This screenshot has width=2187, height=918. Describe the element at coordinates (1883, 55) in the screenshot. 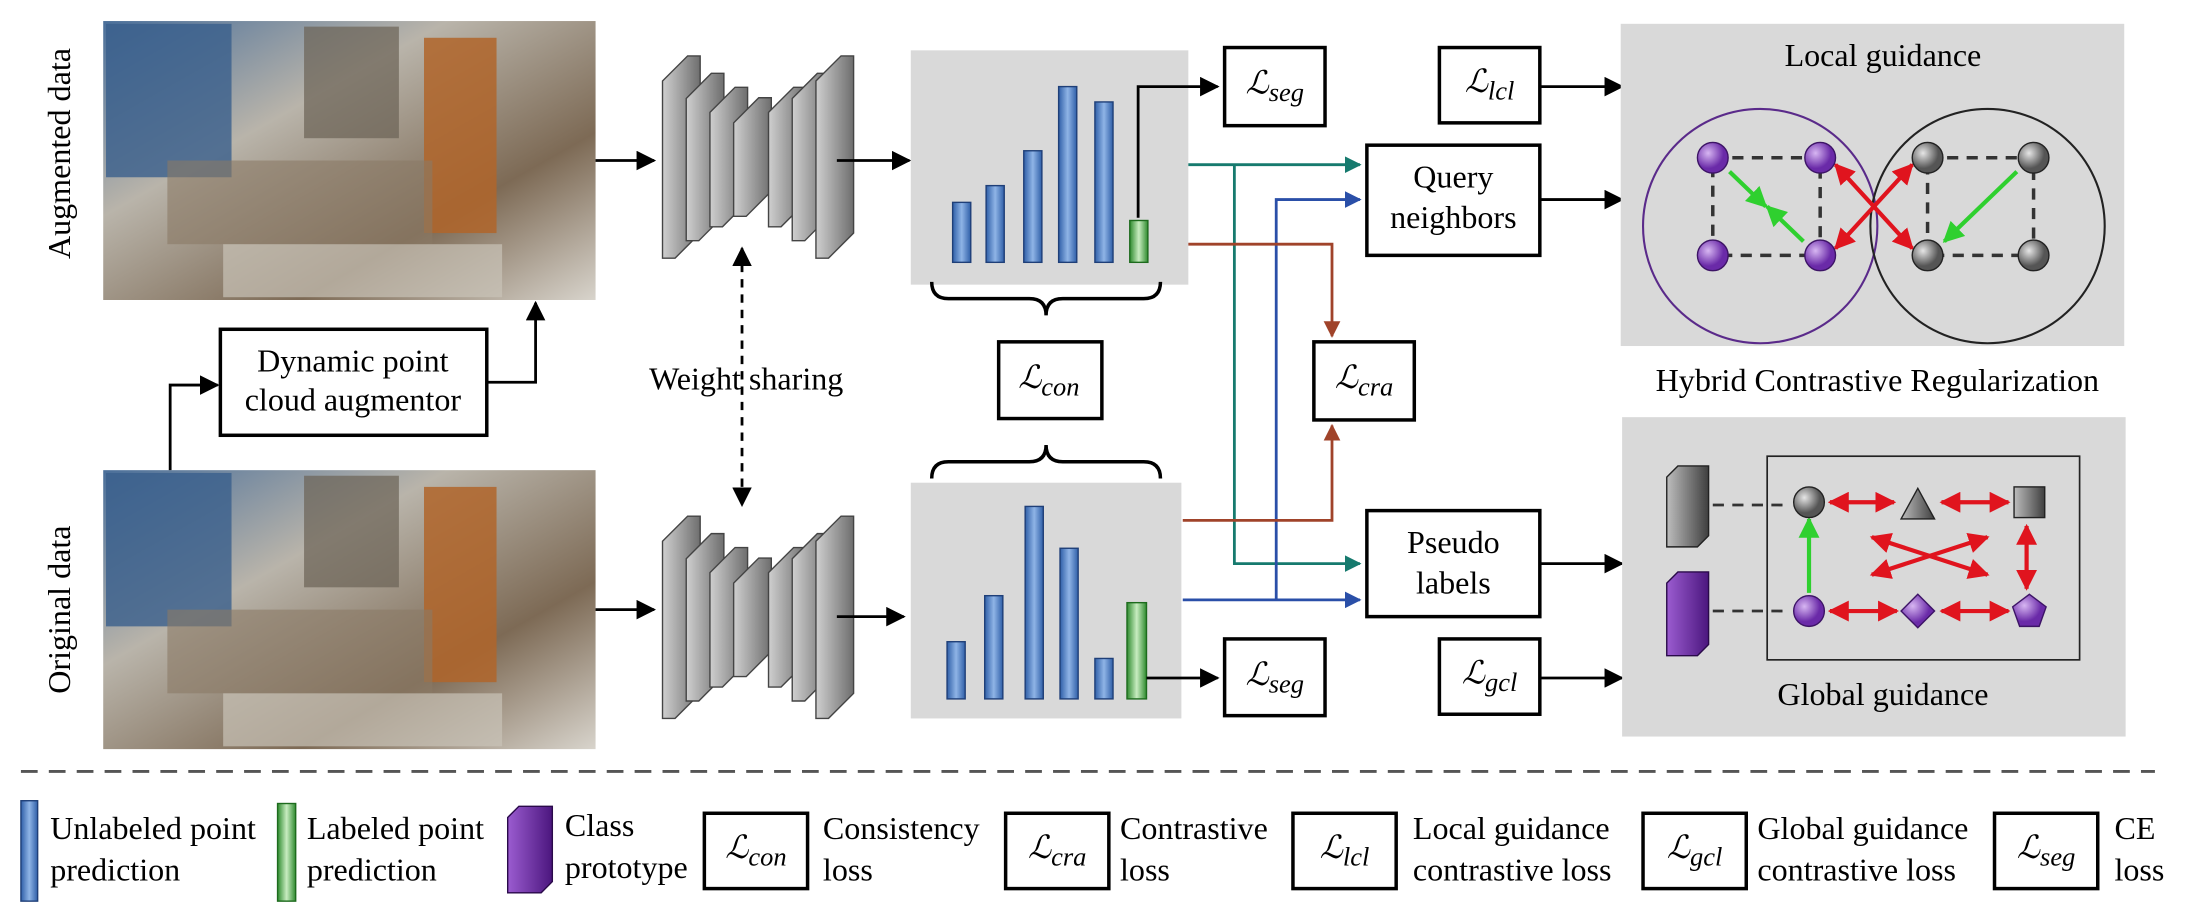

I see `local-guidance-title: Local guidance` at that location.